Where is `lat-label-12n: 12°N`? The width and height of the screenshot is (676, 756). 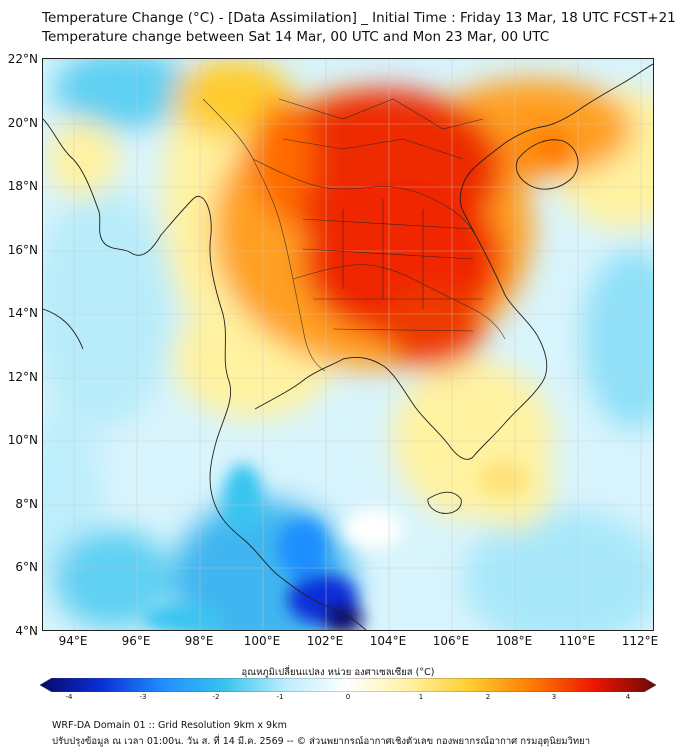 lat-label-12n: 12°N is located at coordinates (22, 377).